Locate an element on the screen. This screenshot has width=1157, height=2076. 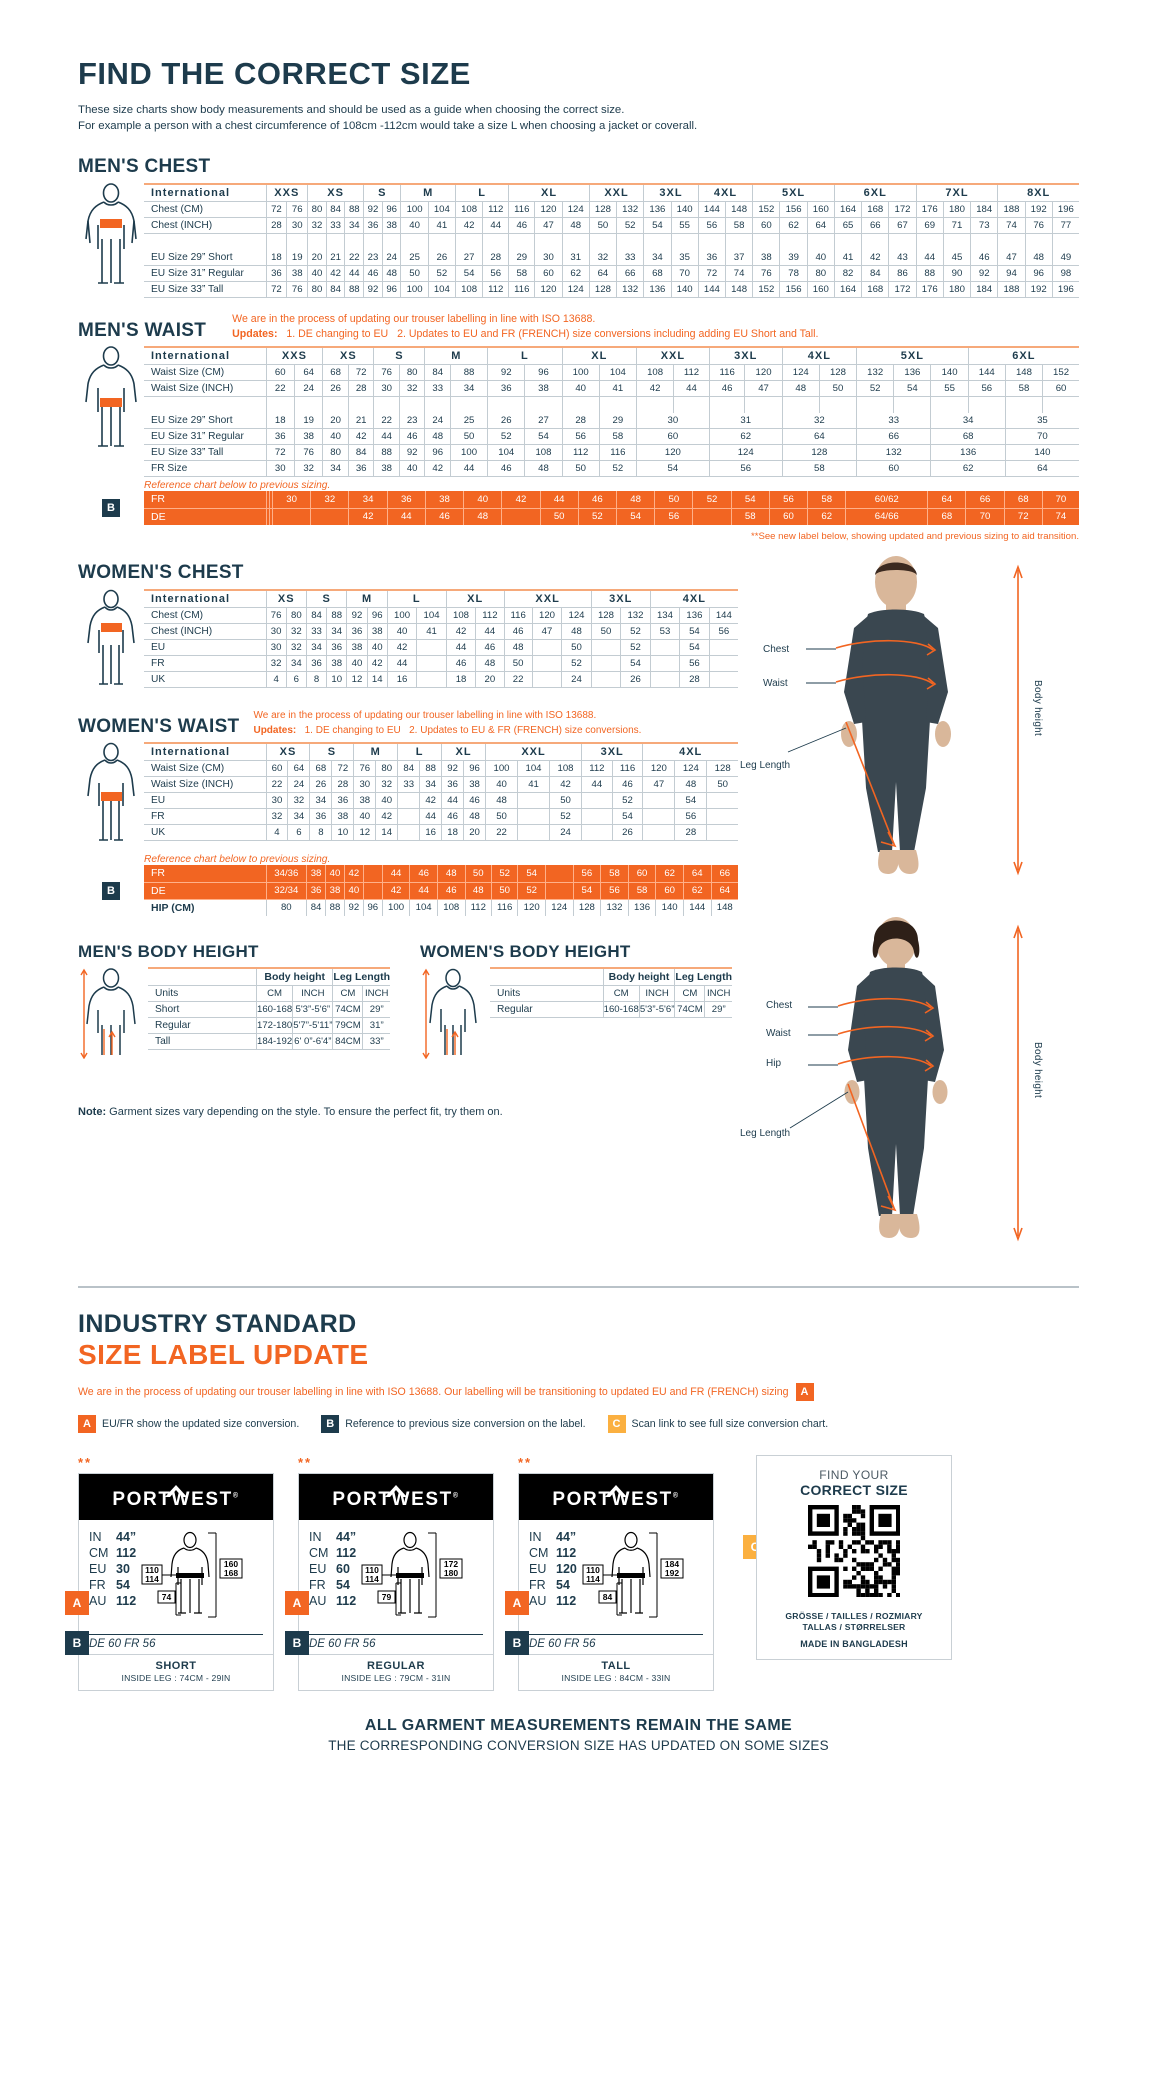
mens-height-figure is located at coordinates (113, 1015).